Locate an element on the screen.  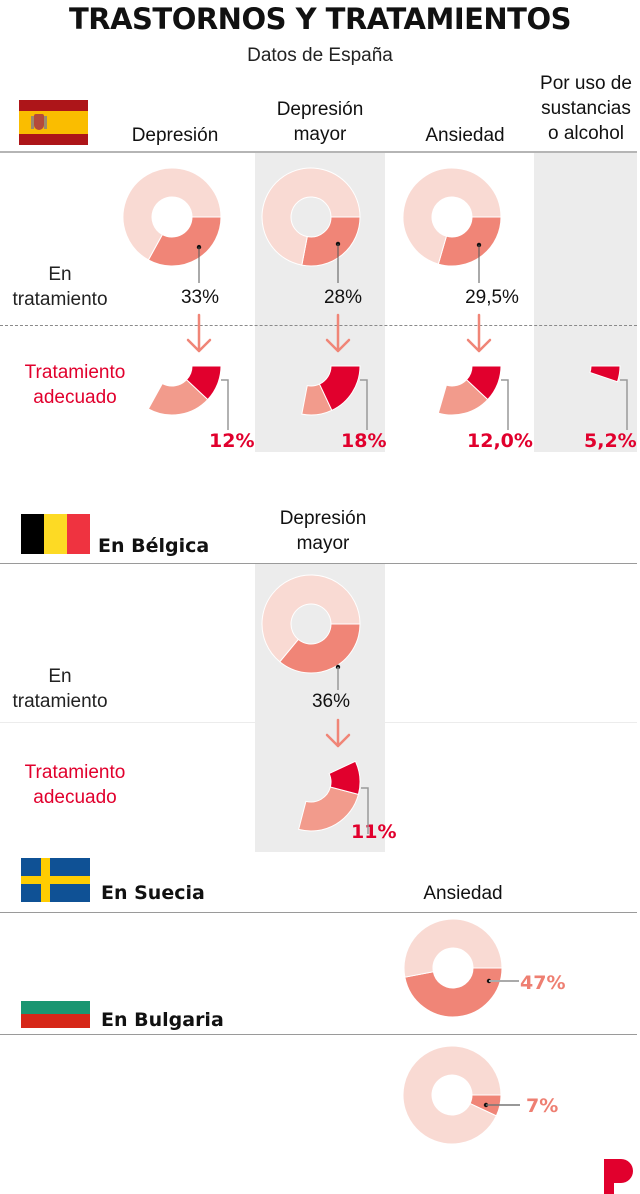
spain-depresion-mayor-treatment-label: 28% is located at coordinates (343, 297).